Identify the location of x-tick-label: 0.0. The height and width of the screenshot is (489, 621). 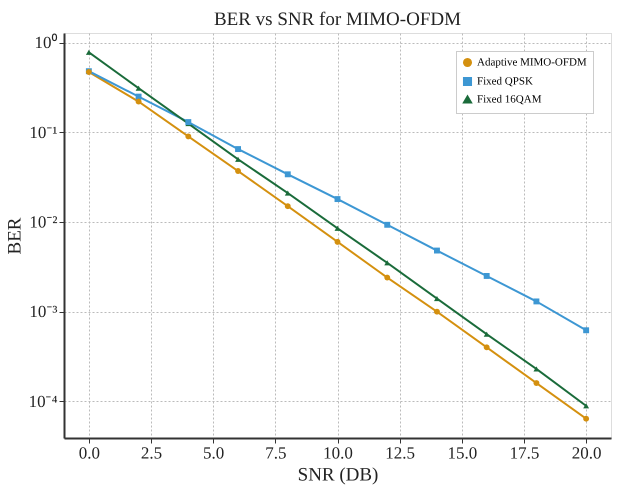
(89, 453).